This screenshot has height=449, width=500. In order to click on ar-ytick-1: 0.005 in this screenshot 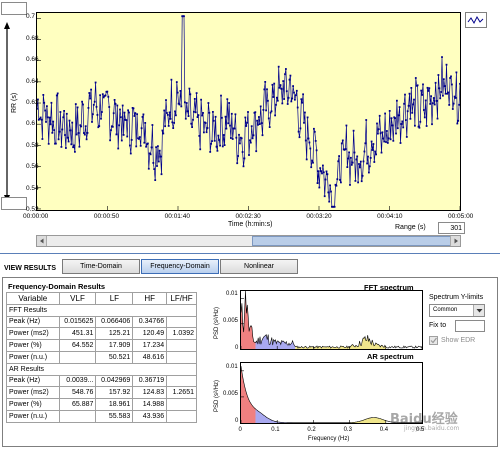, I will do `click(231, 394)`.